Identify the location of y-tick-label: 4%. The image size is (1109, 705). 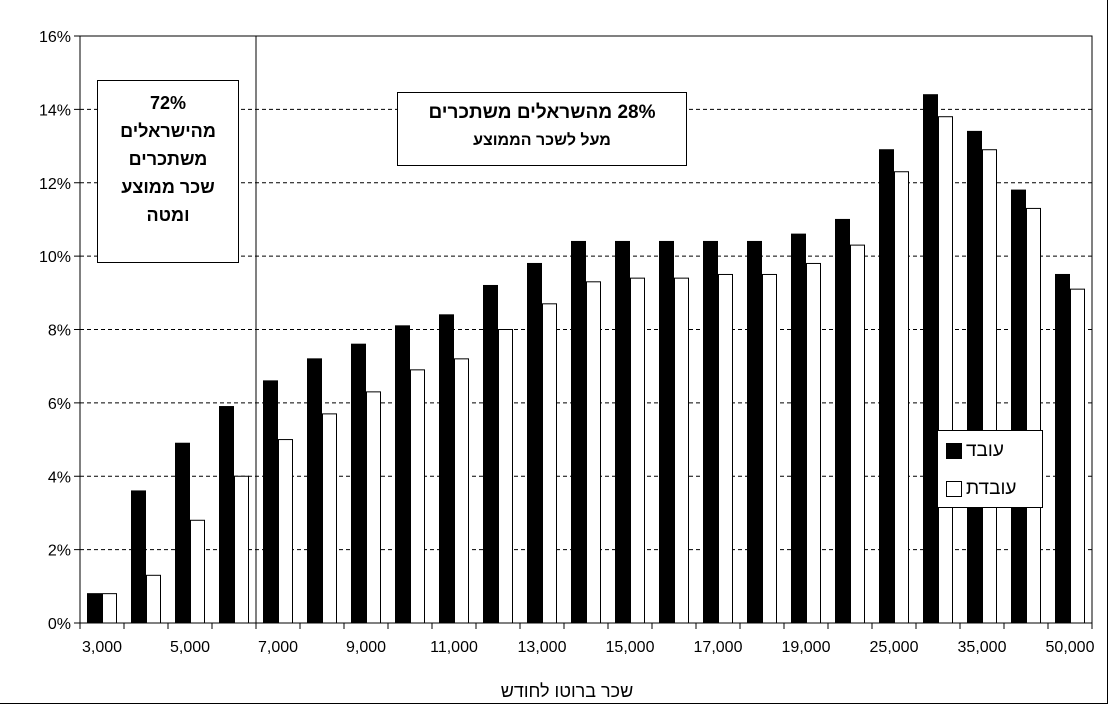
(59, 477).